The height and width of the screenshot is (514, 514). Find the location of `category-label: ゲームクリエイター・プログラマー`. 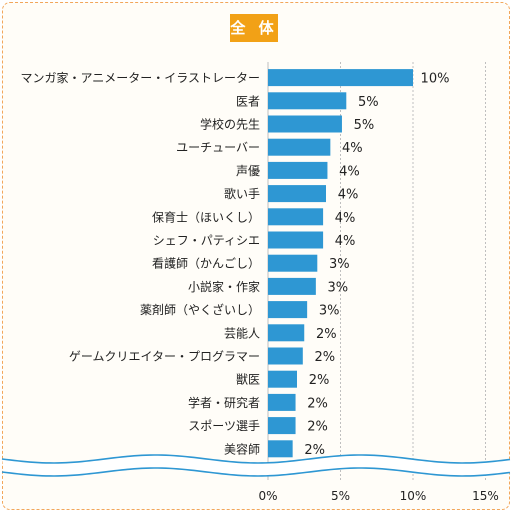

category-label: ゲームクリエイター・プログラマー is located at coordinates (164, 357).